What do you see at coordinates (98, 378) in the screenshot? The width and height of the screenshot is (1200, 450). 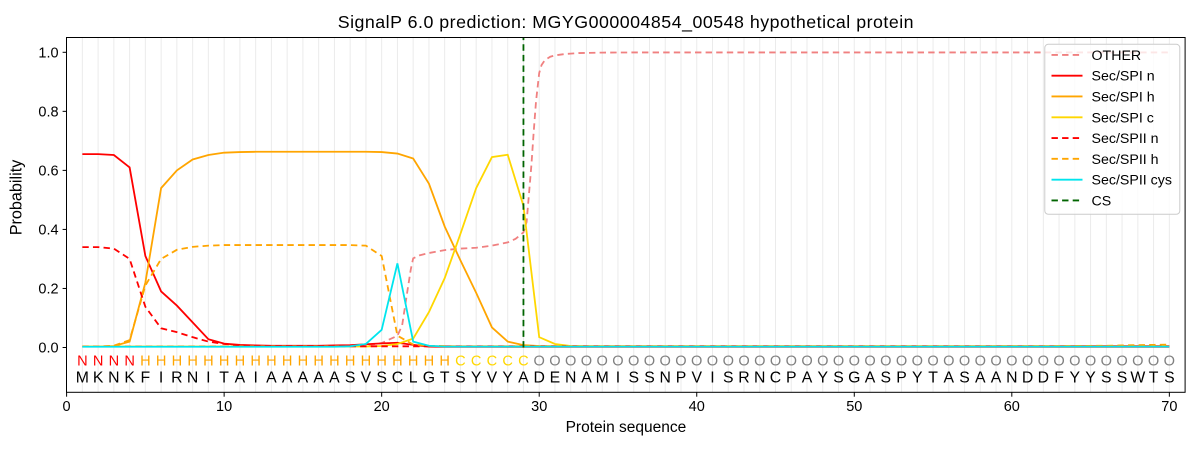 I see `svg-text: K` at bounding box center [98, 378].